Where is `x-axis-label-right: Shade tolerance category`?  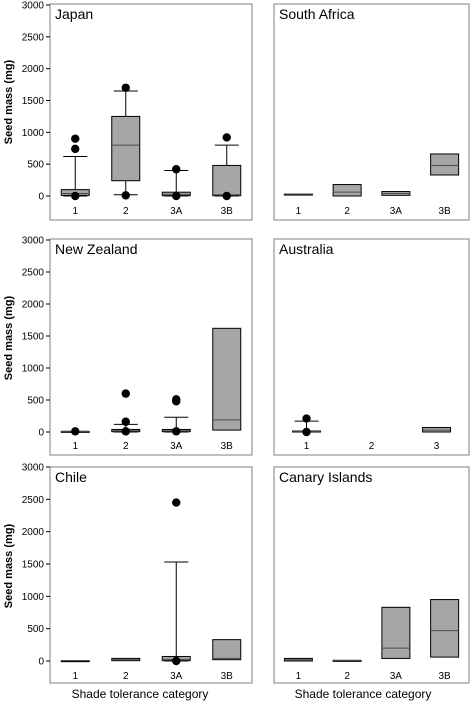
x-axis-label-right: Shade tolerance category is located at coordinates (363, 694).